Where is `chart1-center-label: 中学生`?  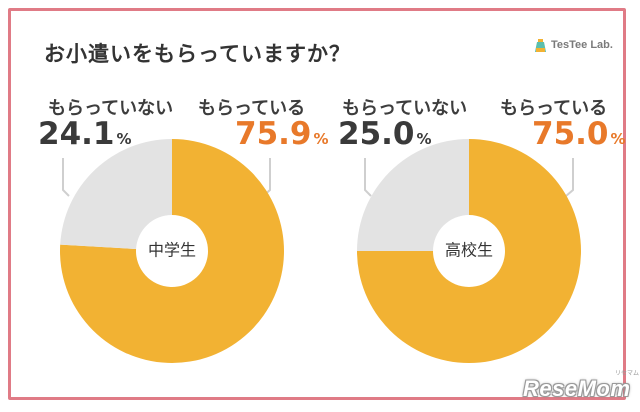 chart1-center-label: 中学生 is located at coordinates (172, 250).